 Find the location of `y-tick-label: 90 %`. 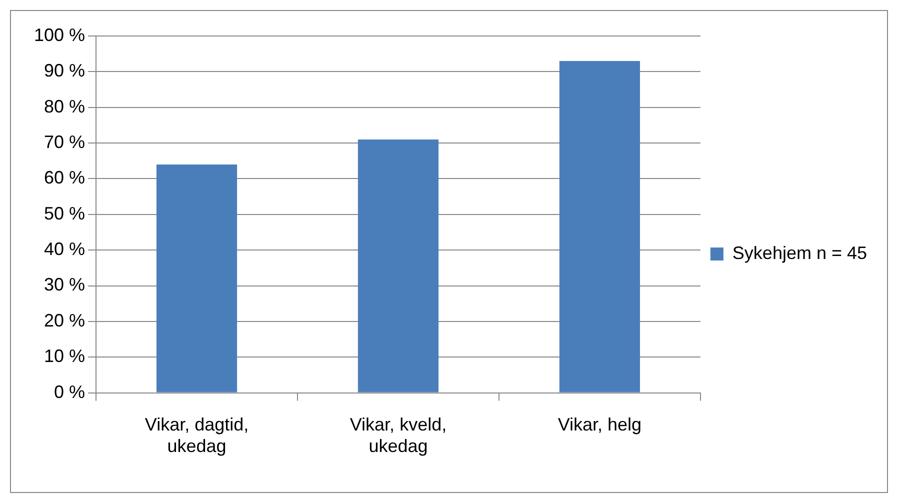

y-tick-label: 90 % is located at coordinates (65, 70).